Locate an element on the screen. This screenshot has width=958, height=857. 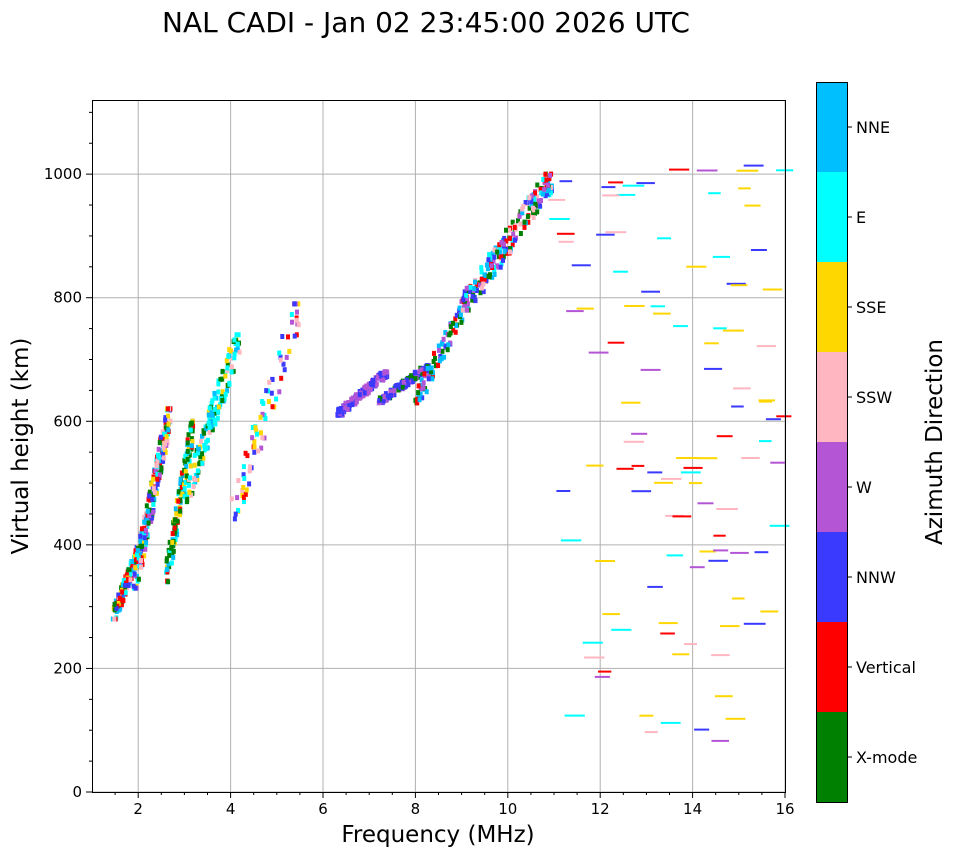
x-tick-label: 8 is located at coordinates (416, 809).